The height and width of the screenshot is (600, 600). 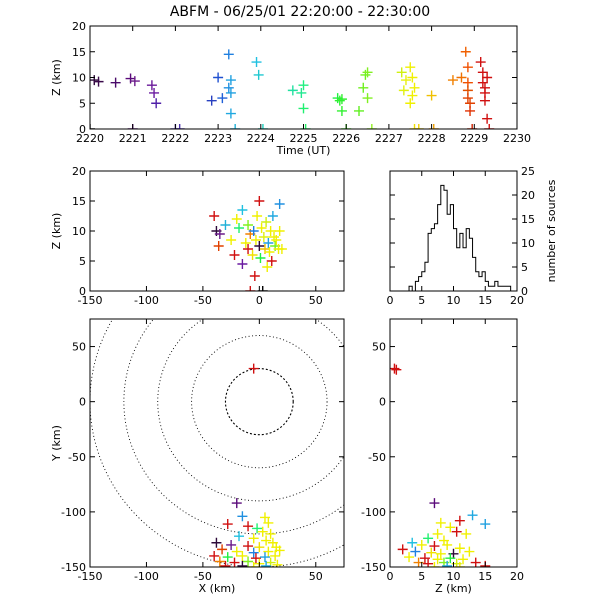 I want to click on y-tick-label: 50, so click(x=379, y=347).